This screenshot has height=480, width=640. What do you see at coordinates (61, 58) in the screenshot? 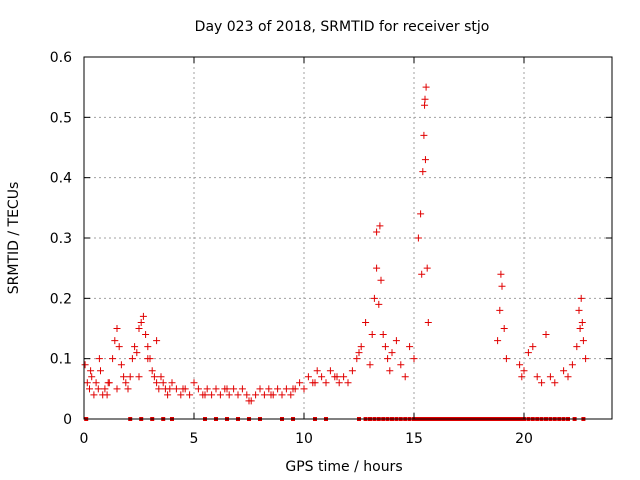
I see `y-tick-label: 0.6` at bounding box center [61, 58].